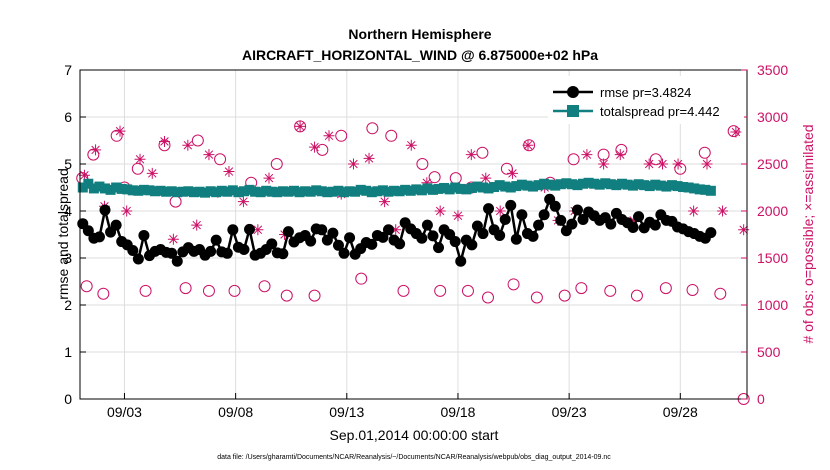 This screenshot has height=470, width=830. Describe the element at coordinates (772, 258) in the screenshot. I see `right-tick-label: 1500` at that location.